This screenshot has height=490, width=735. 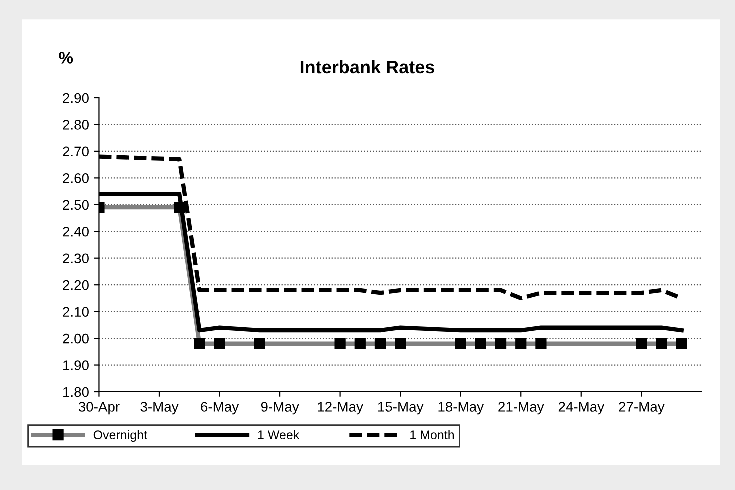 What do you see at coordinates (76, 205) in the screenshot?
I see `y-tick-label: 2.50` at bounding box center [76, 205].